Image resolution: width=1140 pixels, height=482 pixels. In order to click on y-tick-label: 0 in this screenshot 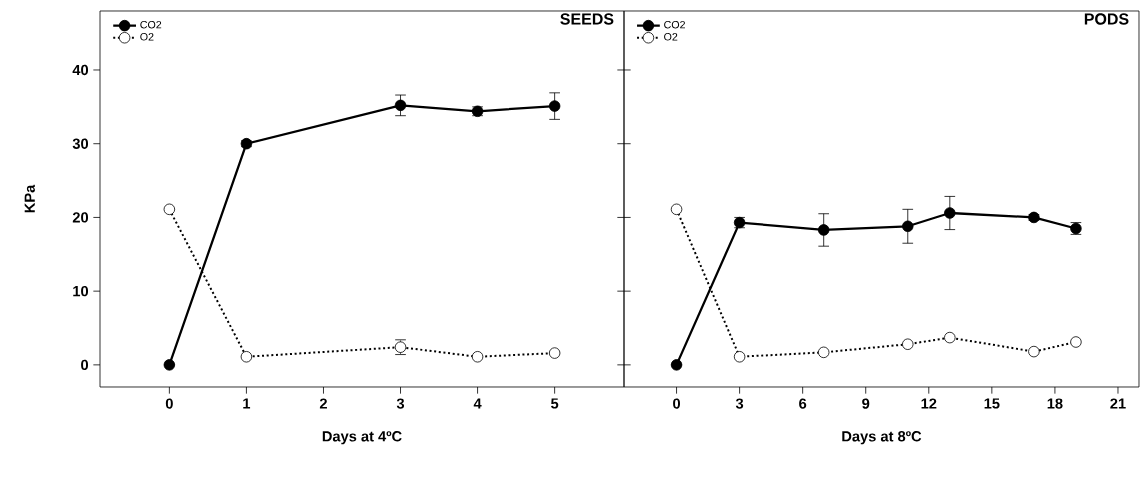, I will do `click(85, 365)`.